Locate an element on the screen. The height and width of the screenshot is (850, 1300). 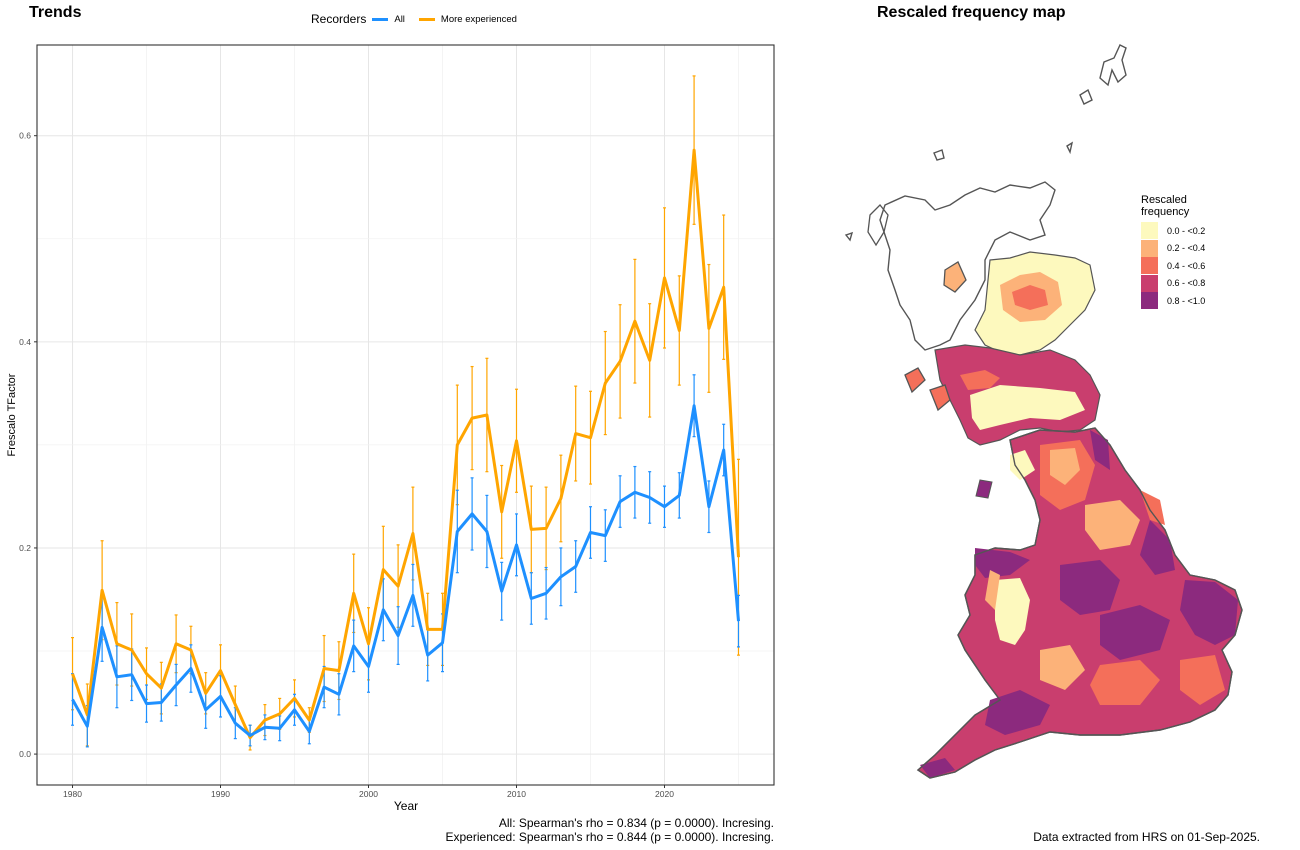
x-tick-label: 2010 is located at coordinates (516, 794).